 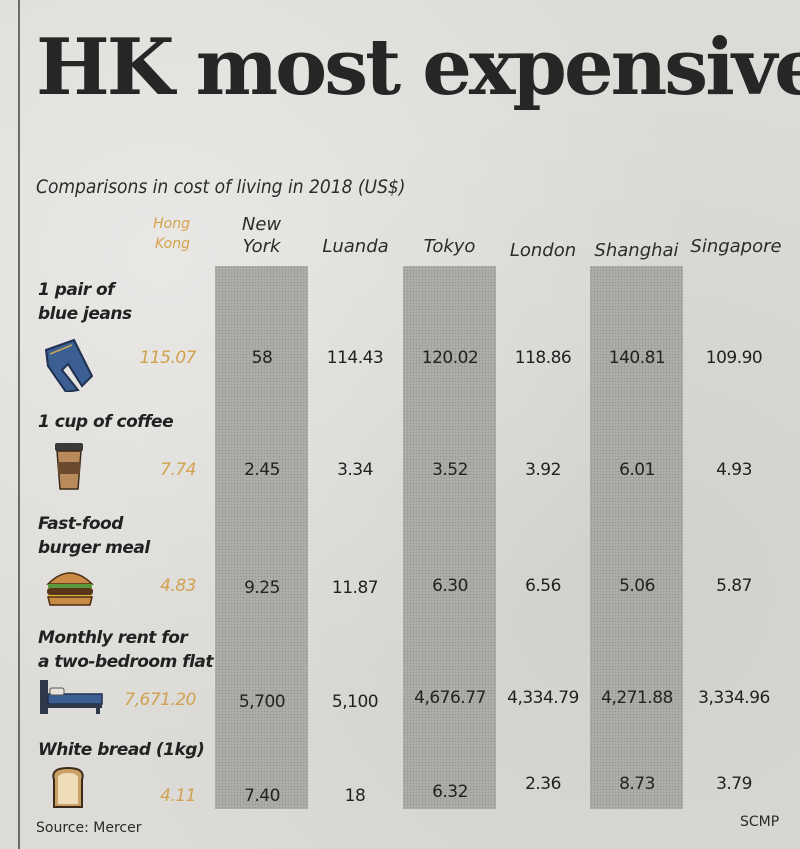 I want to click on item-label-burger: Fast-food burger meal, so click(x=94, y=536).